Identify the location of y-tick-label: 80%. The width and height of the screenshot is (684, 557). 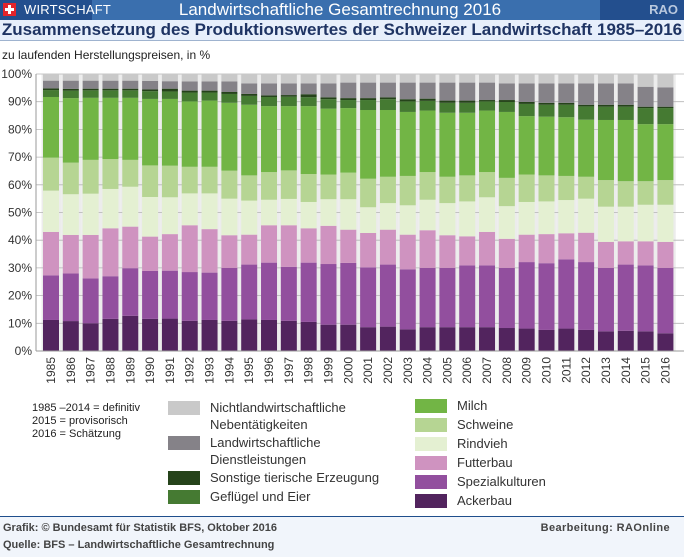
(20, 129).